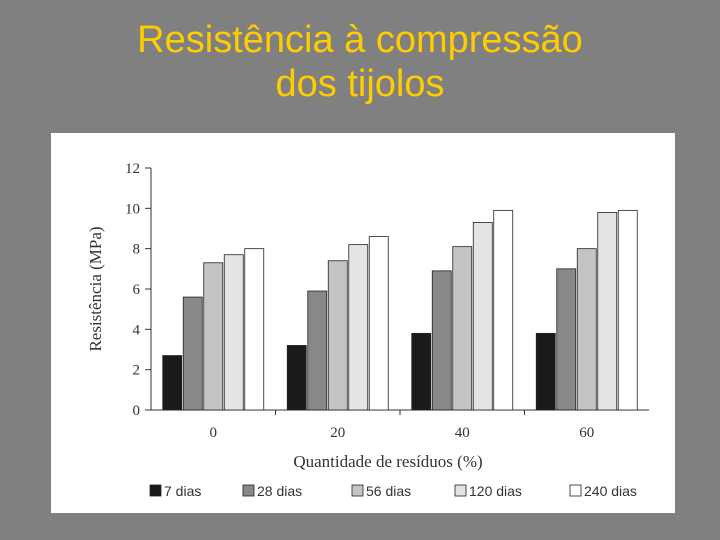 The height and width of the screenshot is (540, 720). What do you see at coordinates (279, 491) in the screenshot?
I see `legend-label: 28 dias` at bounding box center [279, 491].